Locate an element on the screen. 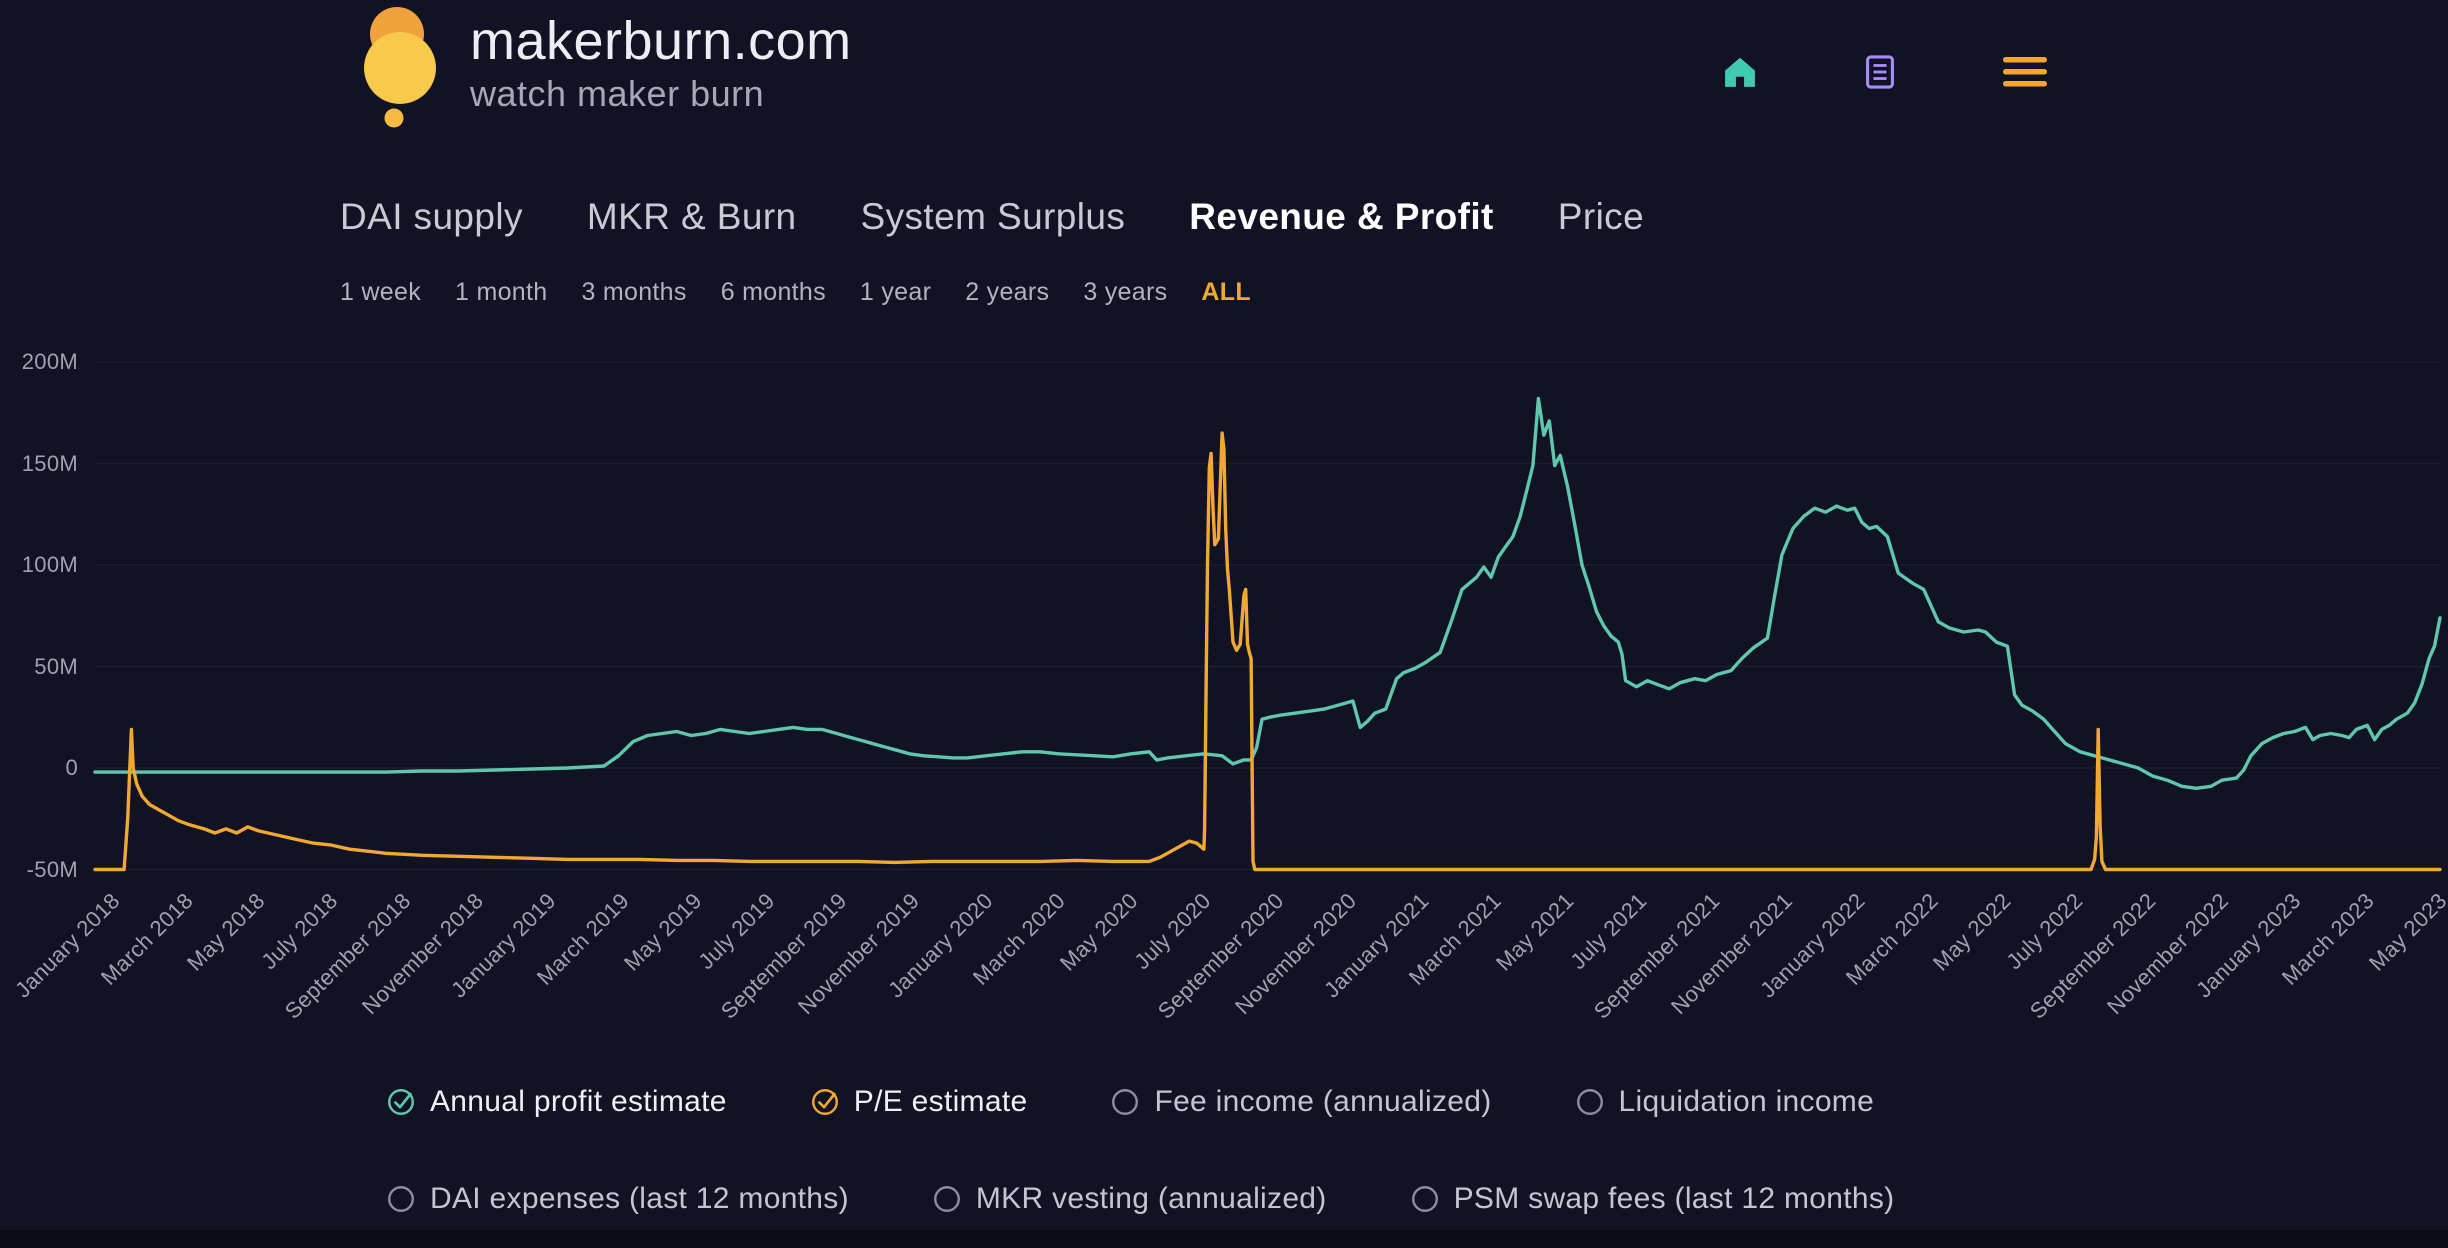  y-tick-label-150m: 150M is located at coordinates (49, 463).